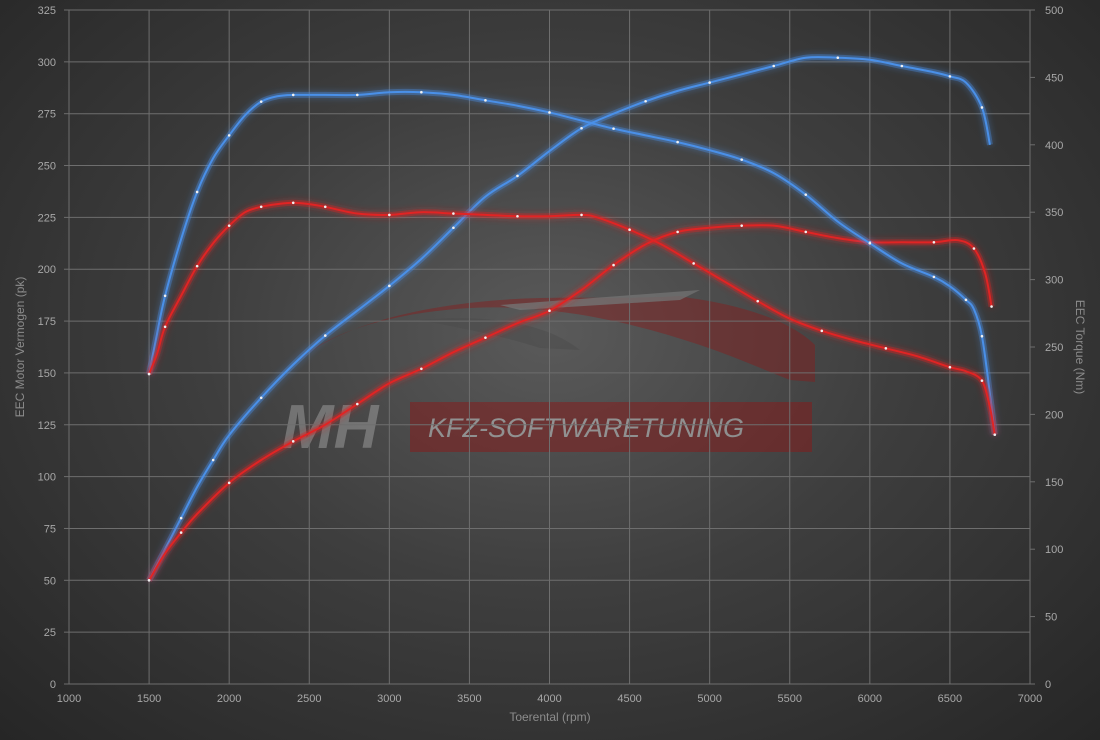  I want to click on y-tick-label-left: 125, so click(47, 426).